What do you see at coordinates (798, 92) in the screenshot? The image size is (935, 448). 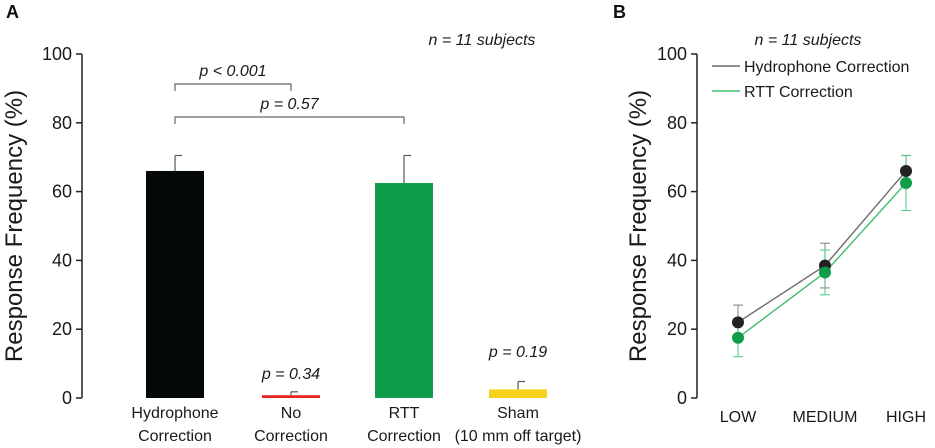 I see `legend-label: RTT Correction` at bounding box center [798, 92].